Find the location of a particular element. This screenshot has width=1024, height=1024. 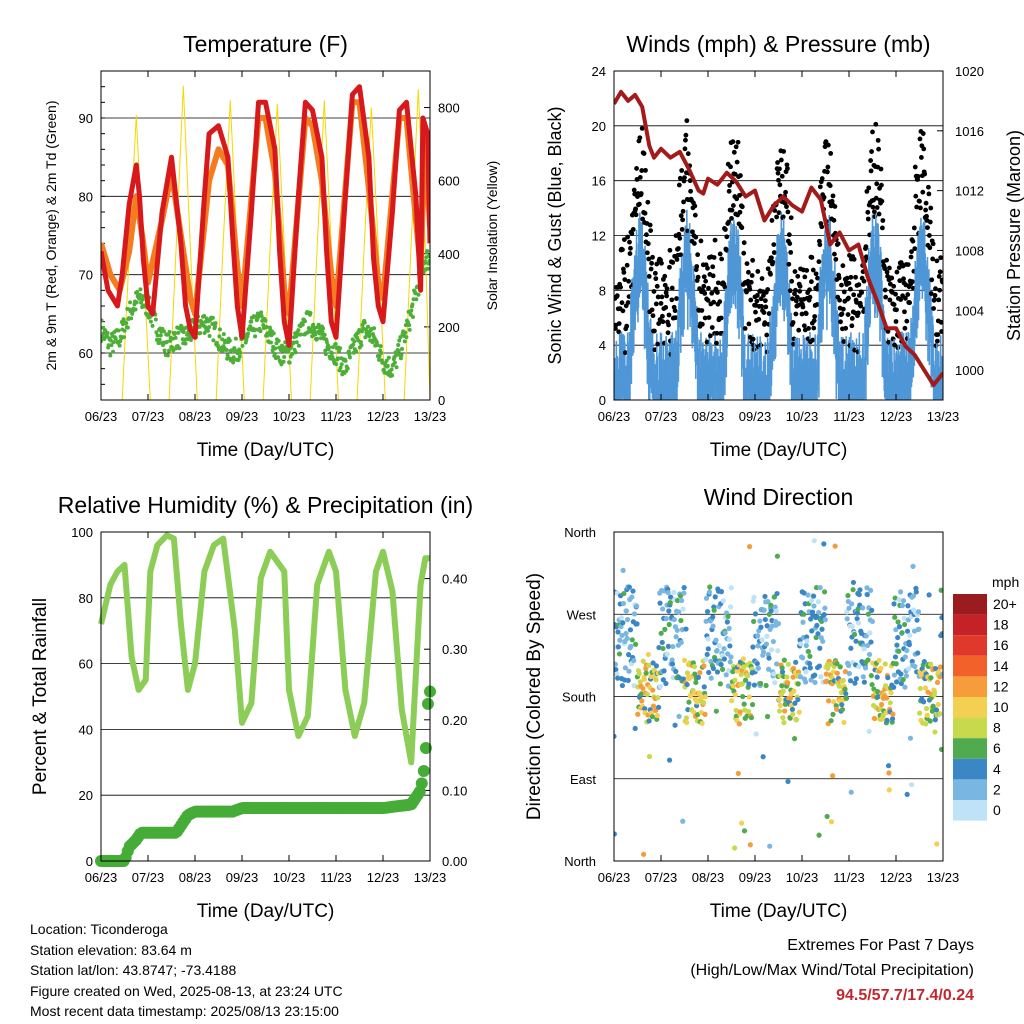

station-location: Location: Ticonderoga is located at coordinates (99, 929).